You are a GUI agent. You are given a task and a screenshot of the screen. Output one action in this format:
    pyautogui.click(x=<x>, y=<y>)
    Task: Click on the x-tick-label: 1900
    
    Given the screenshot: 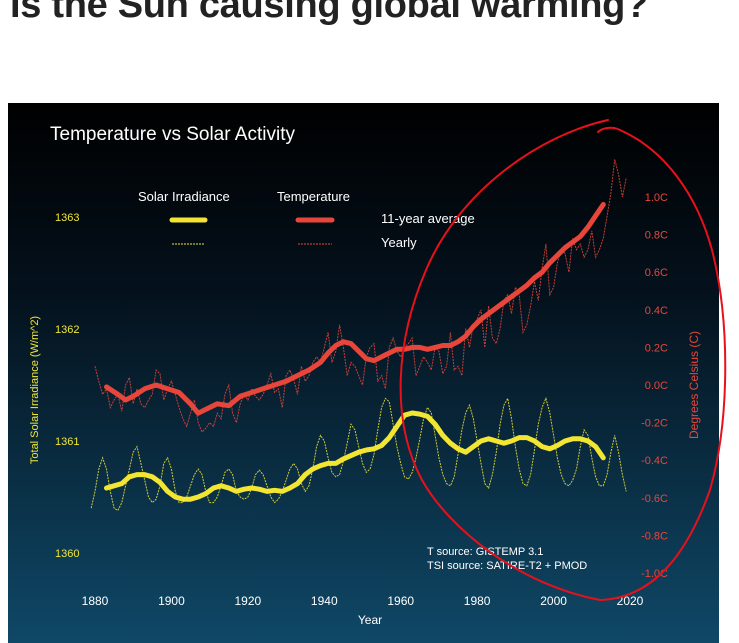 What is the action you would take?
    pyautogui.click(x=171, y=601)
    